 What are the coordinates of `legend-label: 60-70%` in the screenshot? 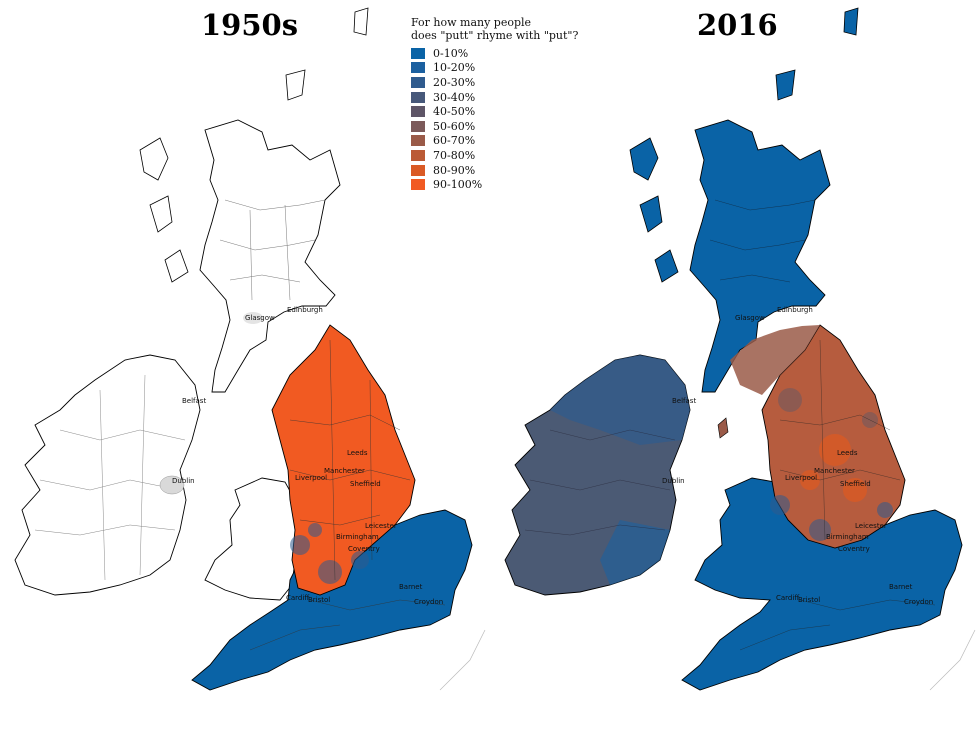 It's located at (454, 141).